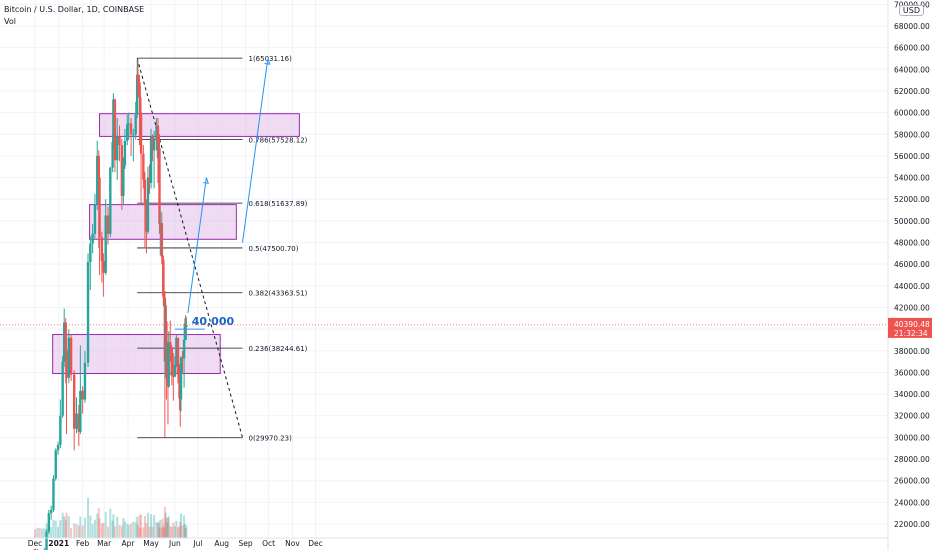 The height and width of the screenshot is (550, 932). Describe the element at coordinates (912, 4) in the screenshot. I see `y-tick-label: 70000.00` at that location.